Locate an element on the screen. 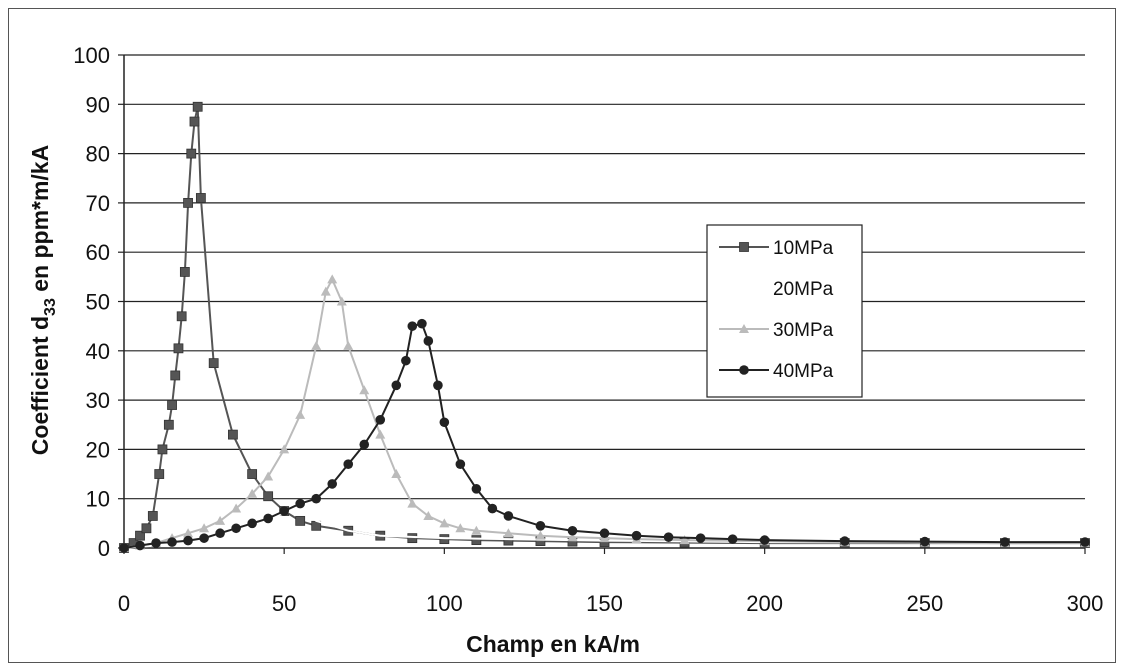  x-tick-label-200: 200 is located at coordinates (764, 603).